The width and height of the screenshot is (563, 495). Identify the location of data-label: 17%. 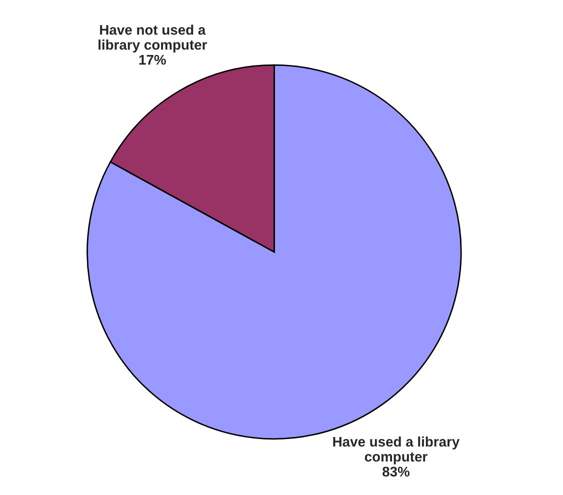
(152, 59).